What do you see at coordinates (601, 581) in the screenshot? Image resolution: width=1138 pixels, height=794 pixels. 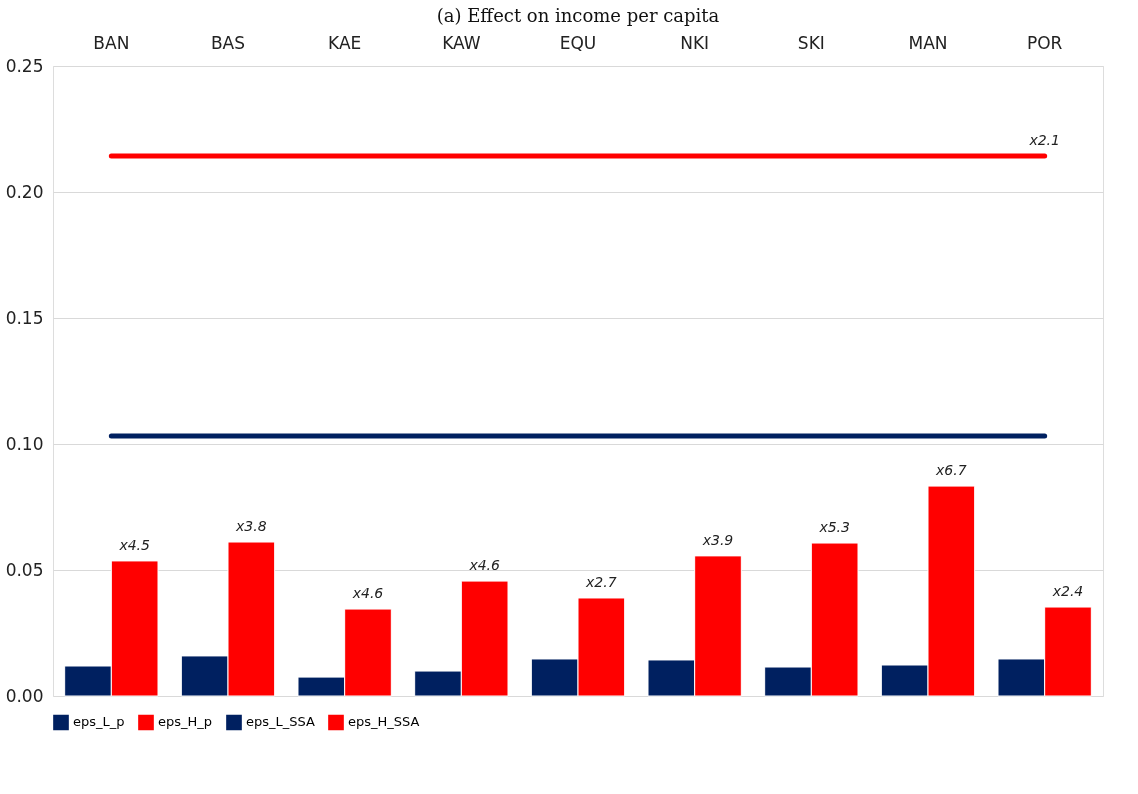 I see `annotation: x2.7` at bounding box center [601, 581].